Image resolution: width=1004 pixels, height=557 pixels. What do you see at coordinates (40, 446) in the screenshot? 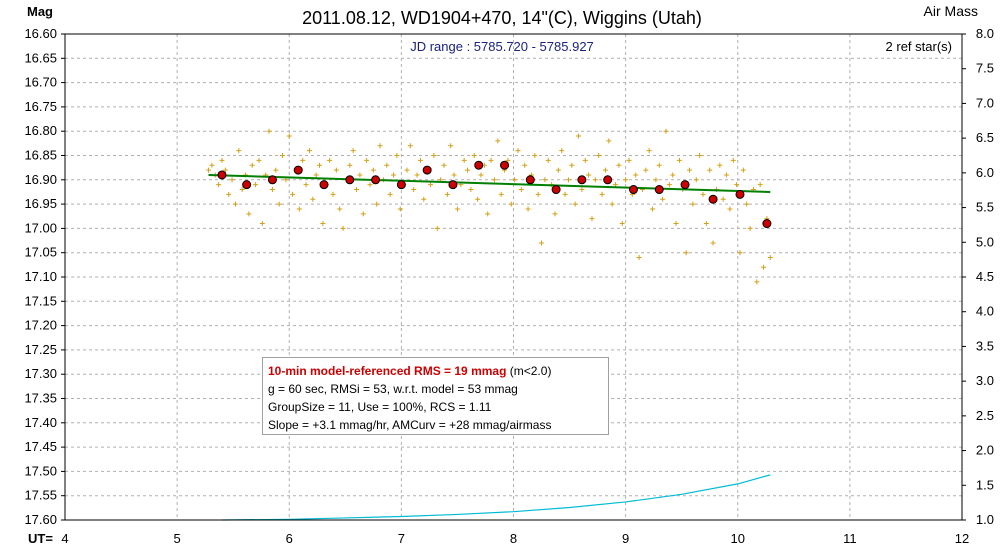
I see `y-tick-label: 17.45` at bounding box center [40, 446].